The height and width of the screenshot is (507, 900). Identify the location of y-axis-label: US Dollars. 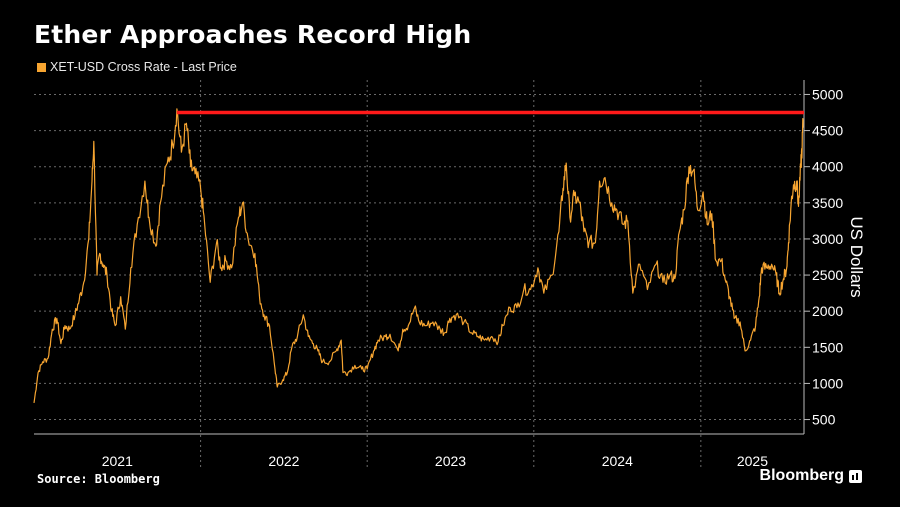
(856, 256).